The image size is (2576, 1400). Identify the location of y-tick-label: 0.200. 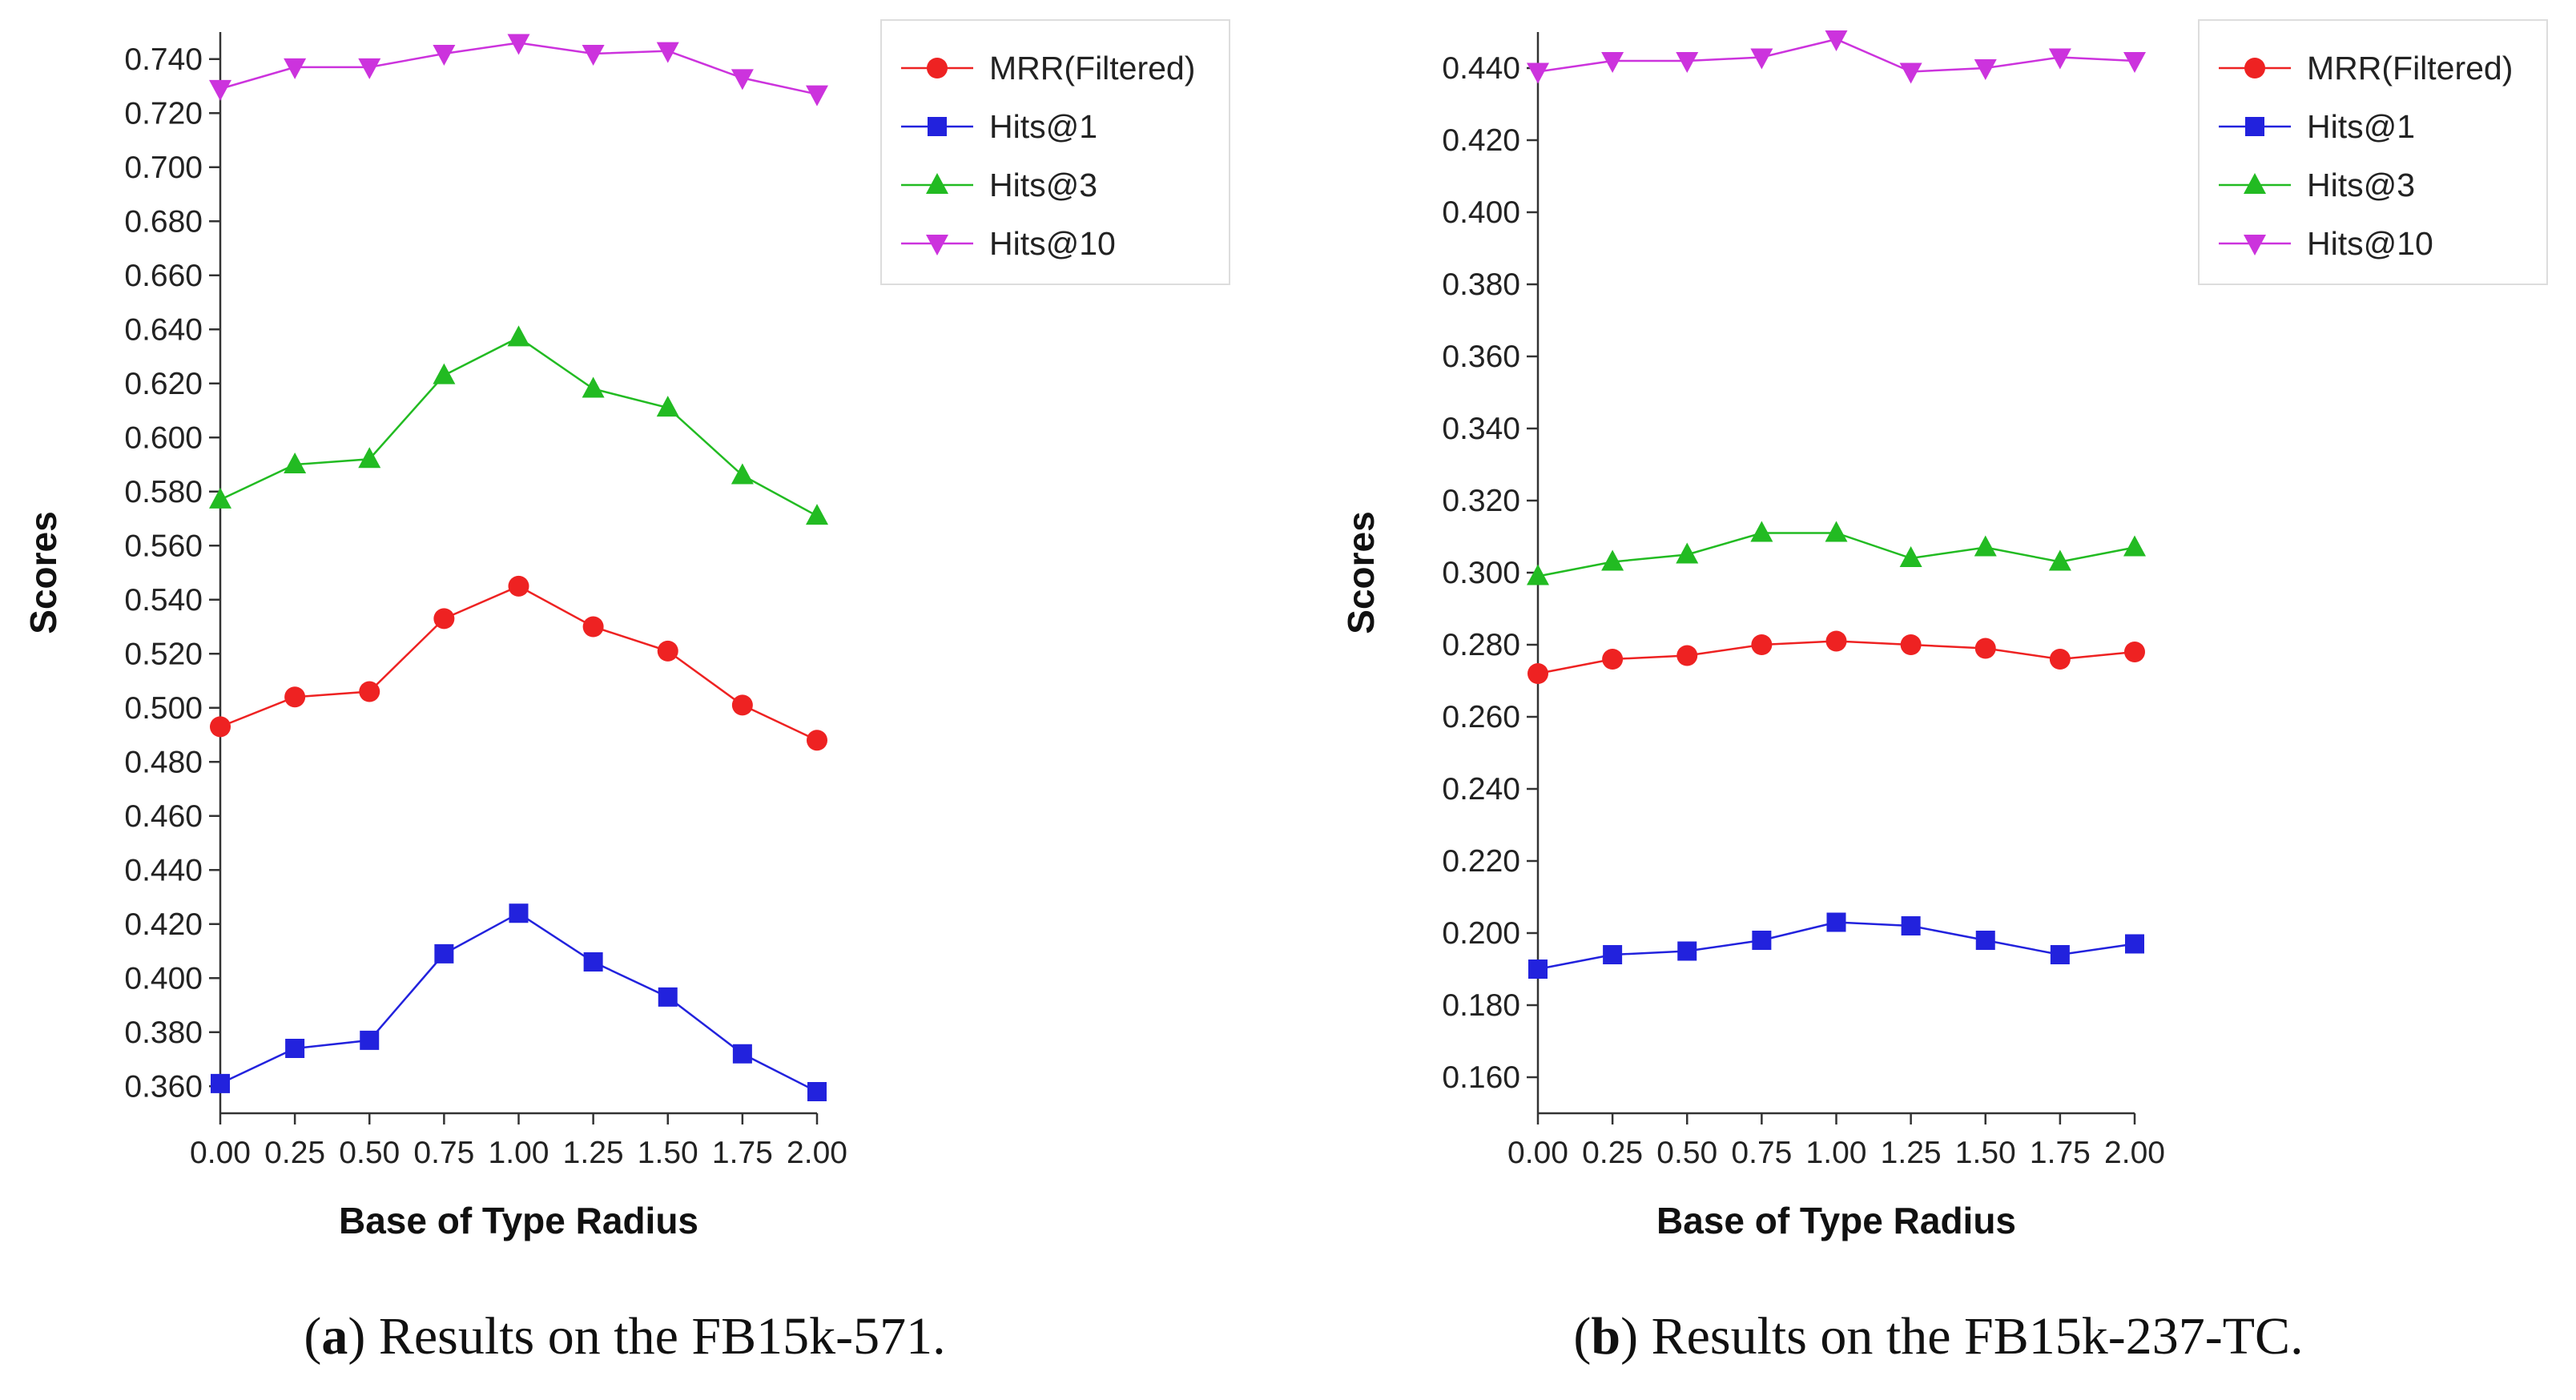
(1481, 934).